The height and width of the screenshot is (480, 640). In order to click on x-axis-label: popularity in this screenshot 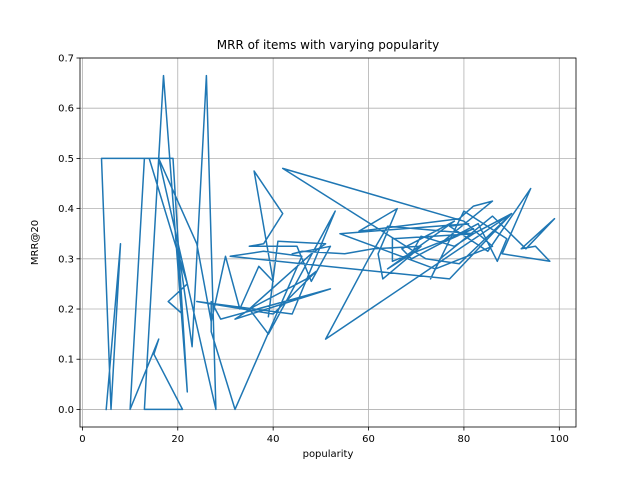, I will do `click(328, 454)`.